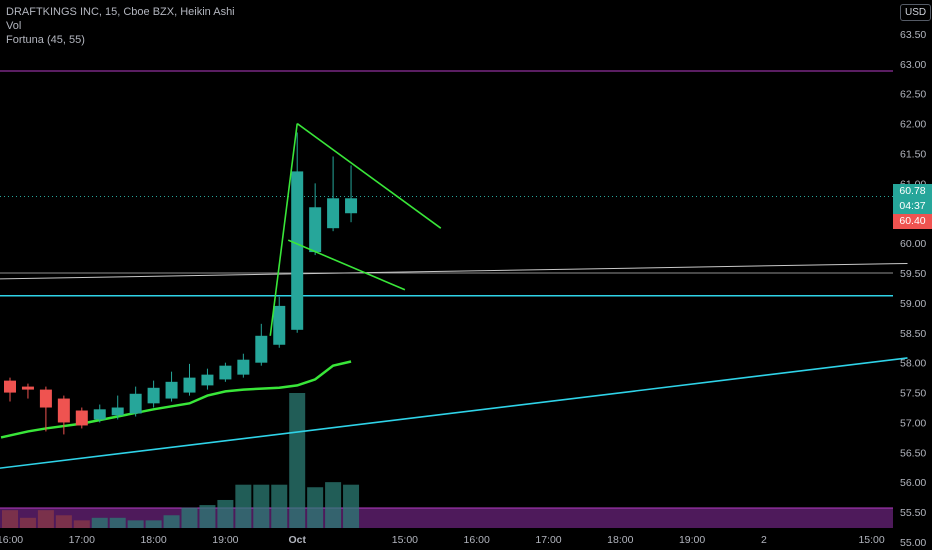  I want to click on y-axis-tick-label: 60.00, so click(913, 244).